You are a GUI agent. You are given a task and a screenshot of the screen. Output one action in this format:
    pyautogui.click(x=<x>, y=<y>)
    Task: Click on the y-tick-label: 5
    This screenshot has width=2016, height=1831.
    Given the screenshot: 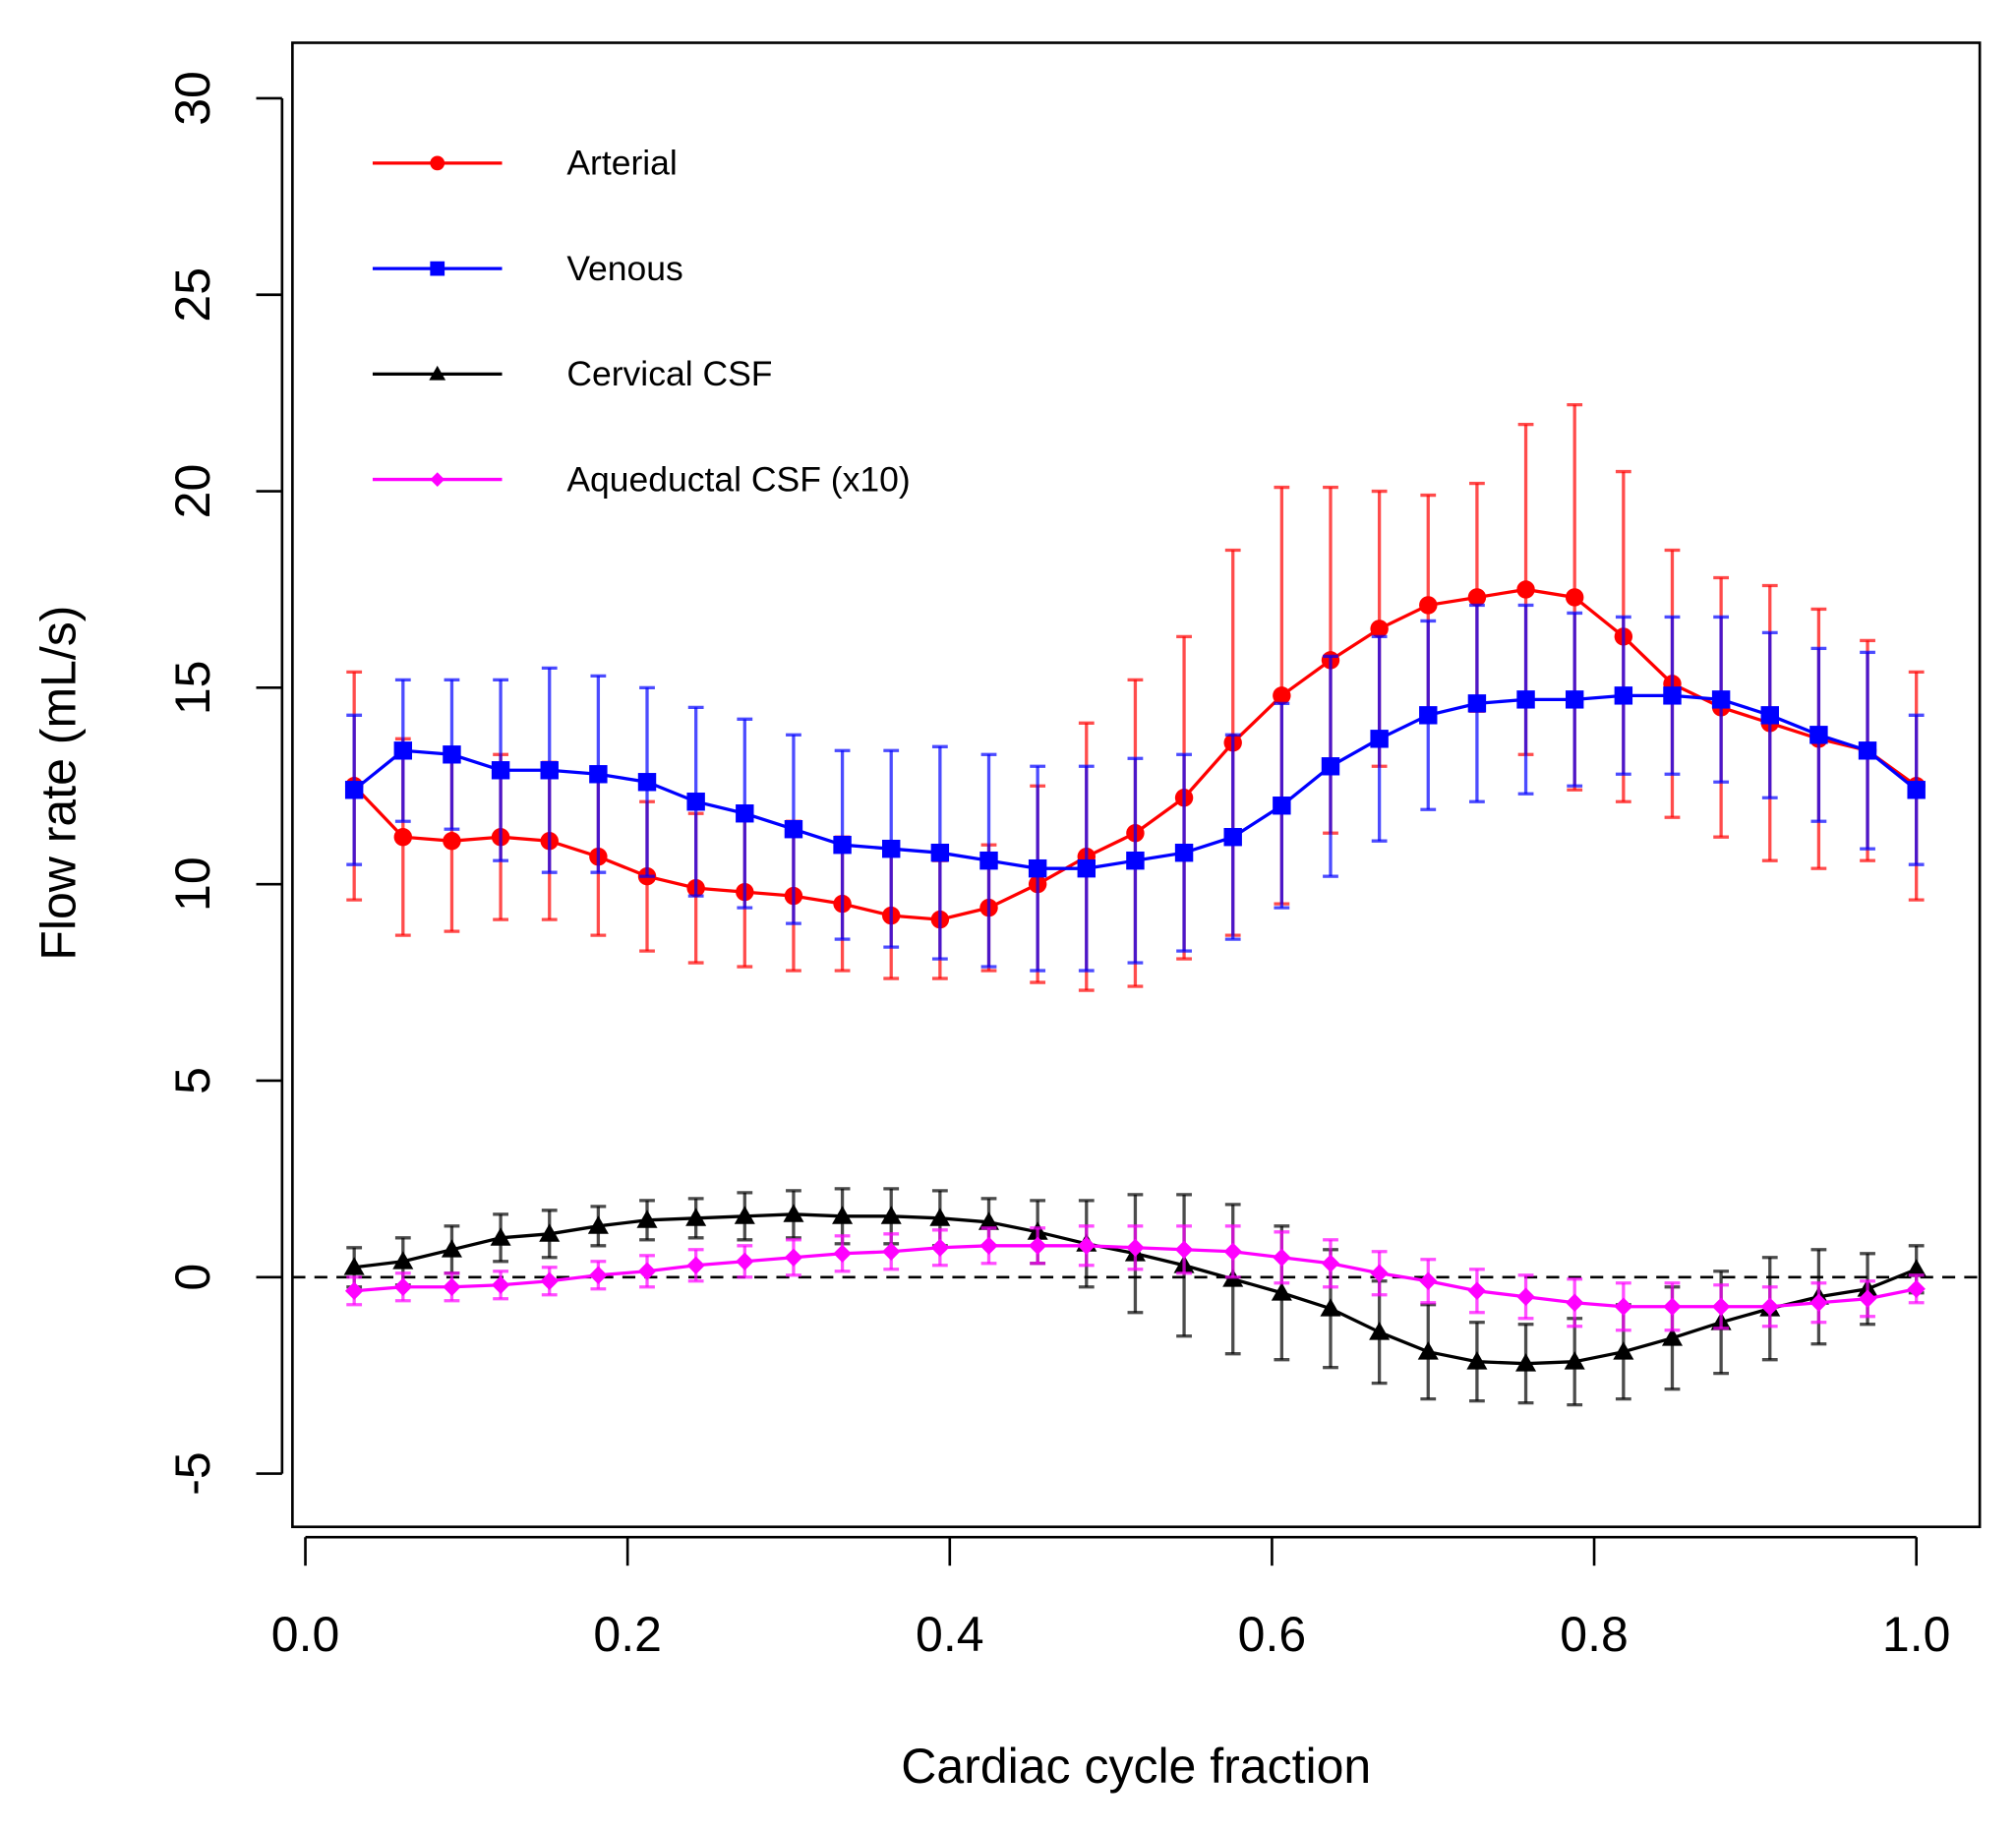 What is the action you would take?
    pyautogui.click(x=192, y=1081)
    